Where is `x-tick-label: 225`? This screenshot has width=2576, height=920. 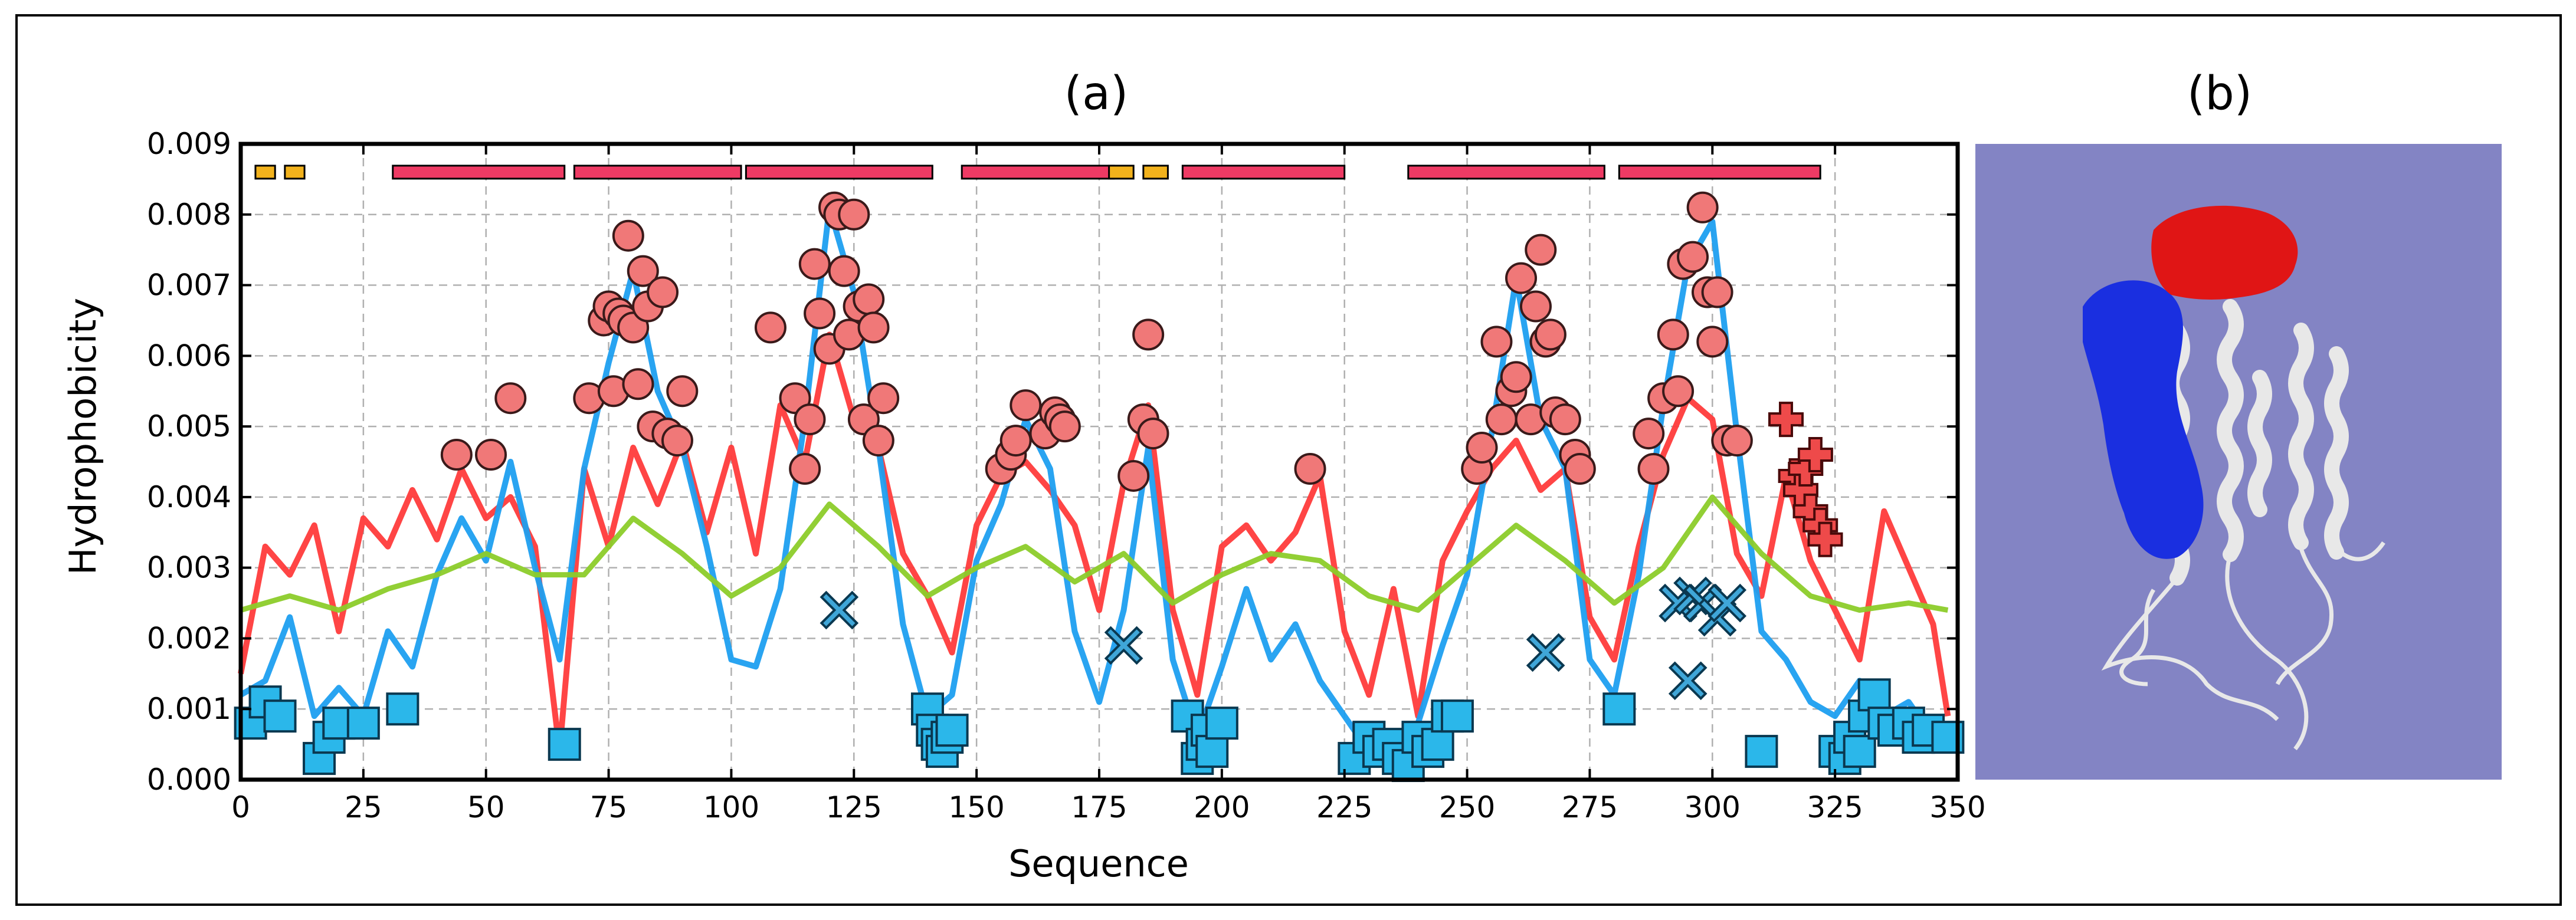
x-tick-label: 225 is located at coordinates (1344, 807).